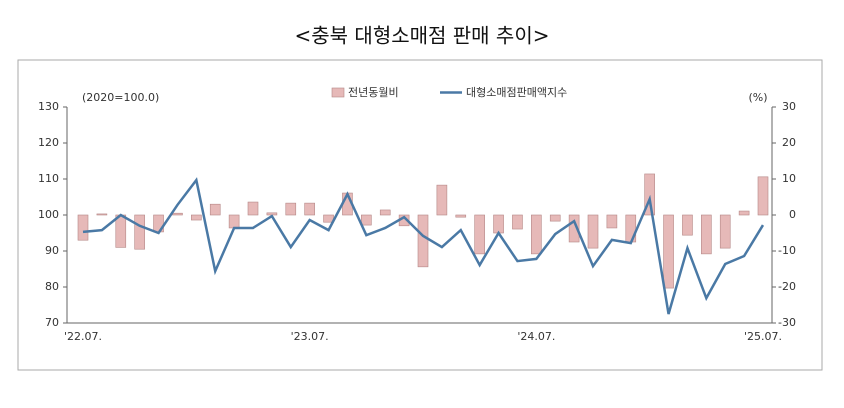 The image size is (844, 408). What do you see at coordinates (789, 142) in the screenshot?
I see `y2-tick-label: 20` at bounding box center [789, 142].